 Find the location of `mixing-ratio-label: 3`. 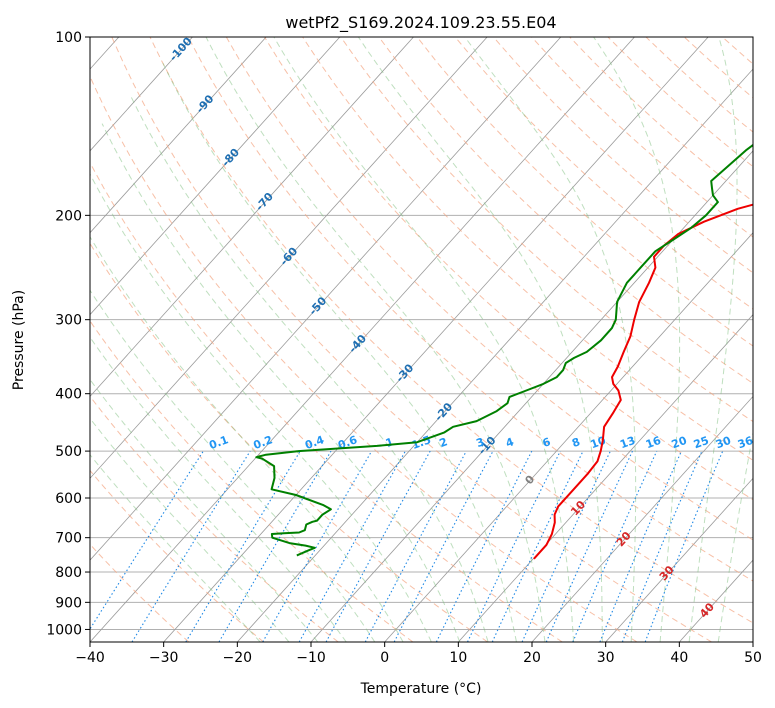

mixing-ratio-label: 3 is located at coordinates (480, 442).